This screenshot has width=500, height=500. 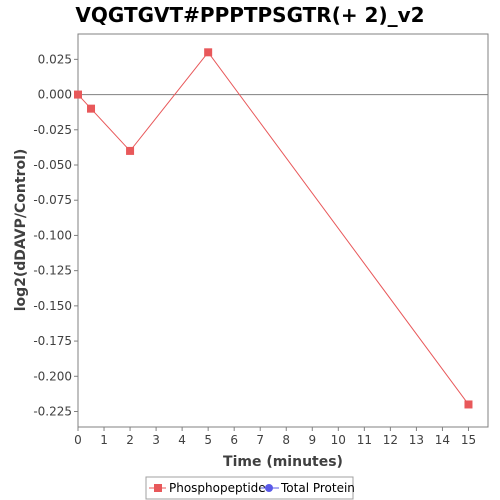 I want to click on y-tick-label: -0.025, so click(x=52, y=130).